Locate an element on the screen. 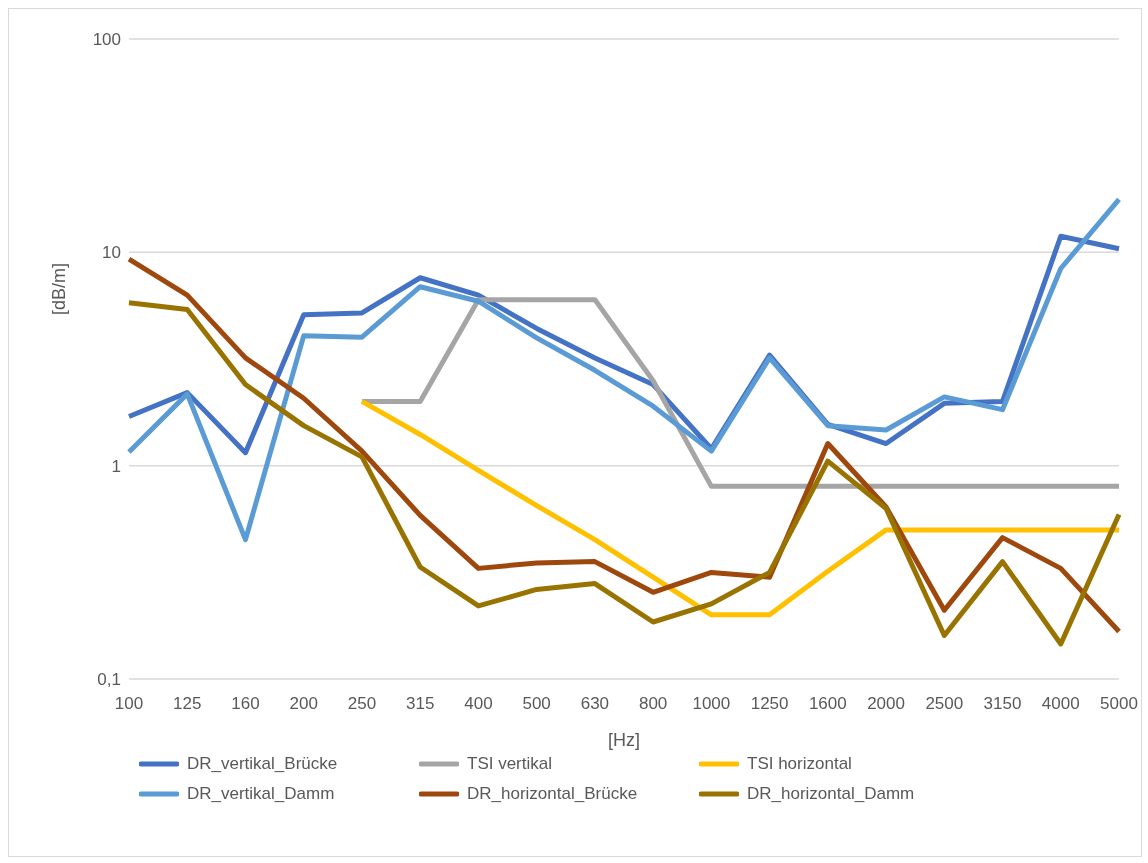 This screenshot has width=1148, height=863. legend-label: DR_vertikal_Damm is located at coordinates (261, 794).